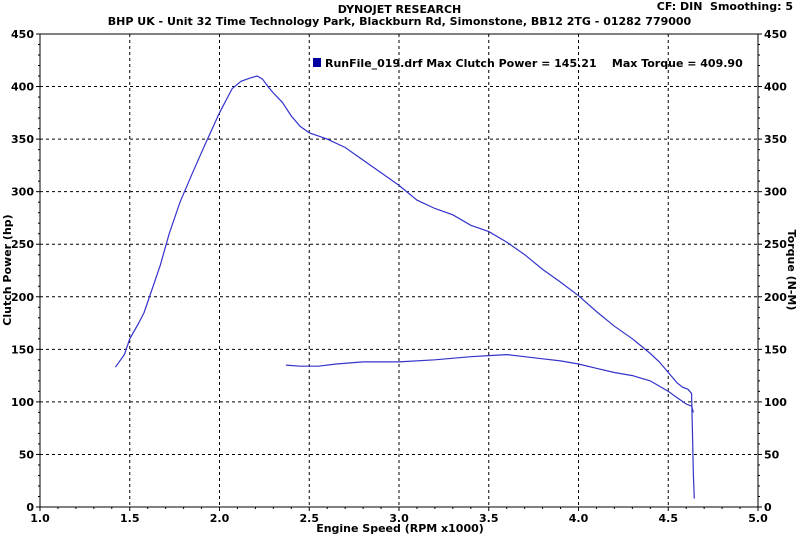  Describe the element at coordinates (7, 269) in the screenshot. I see `y-axis-label: Clutch Power (hp)` at that location.